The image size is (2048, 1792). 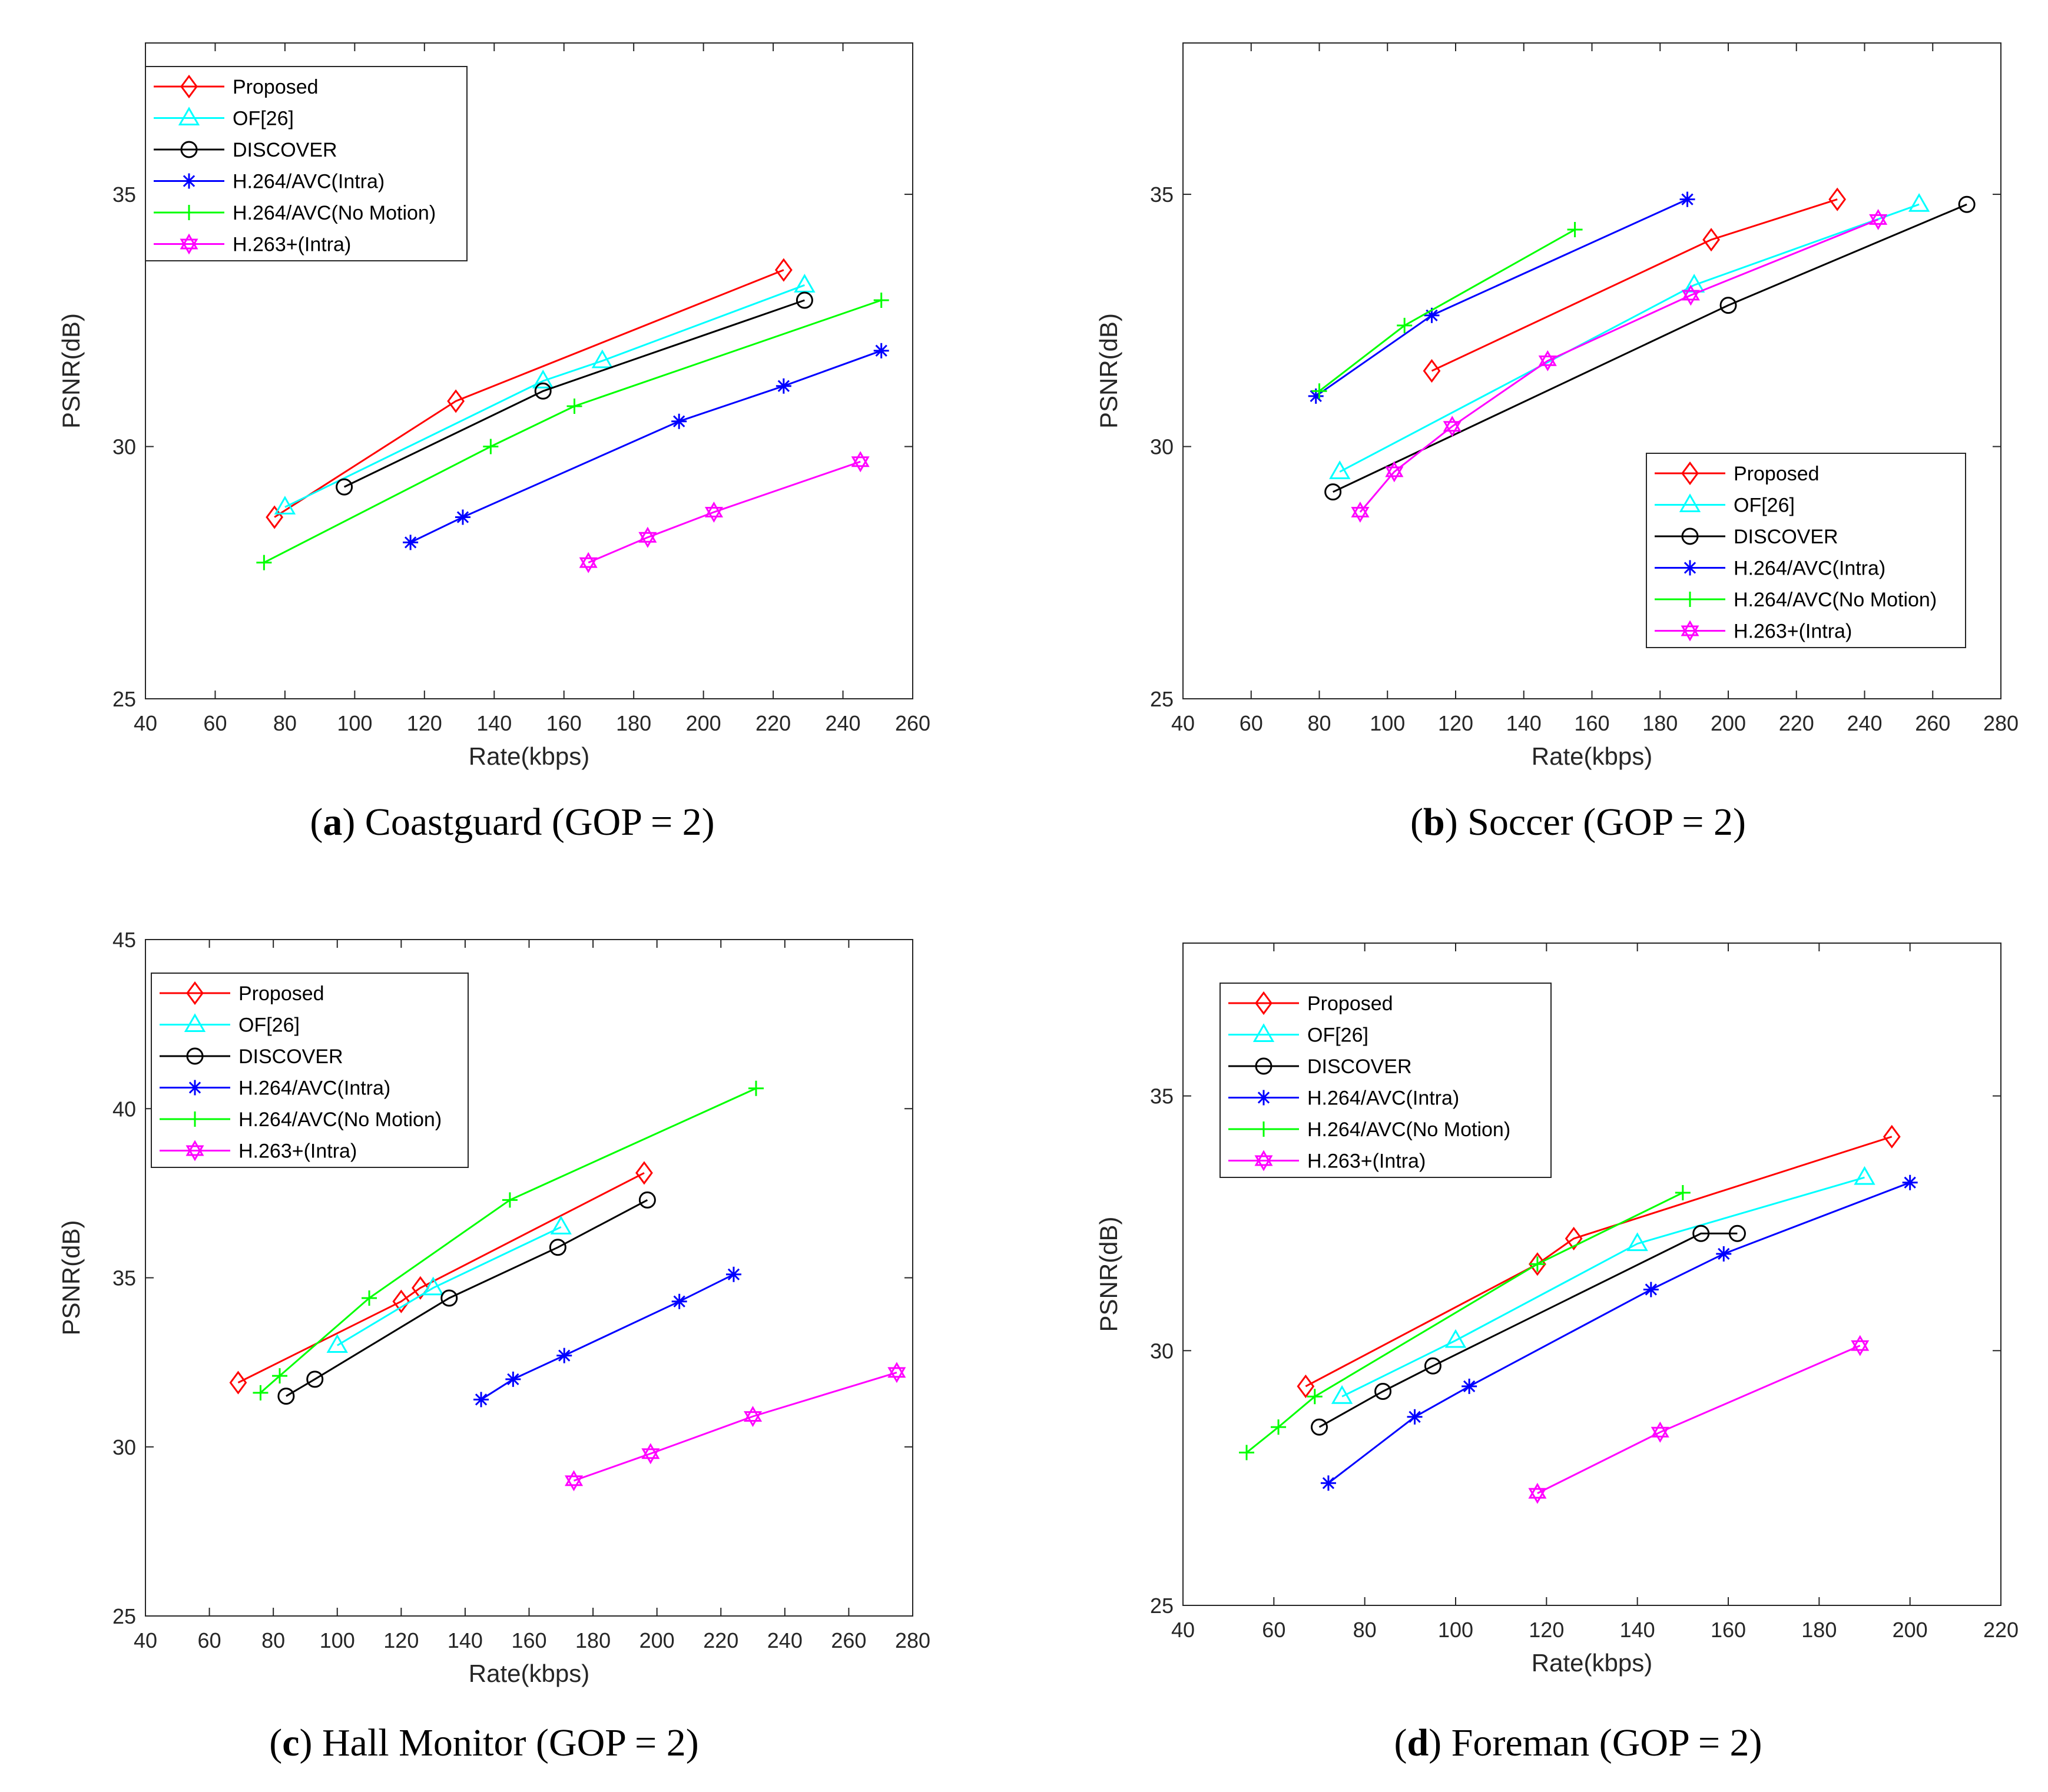 What do you see at coordinates (633, 723) in the screenshot?
I see `x-tick-label: 180` at bounding box center [633, 723].